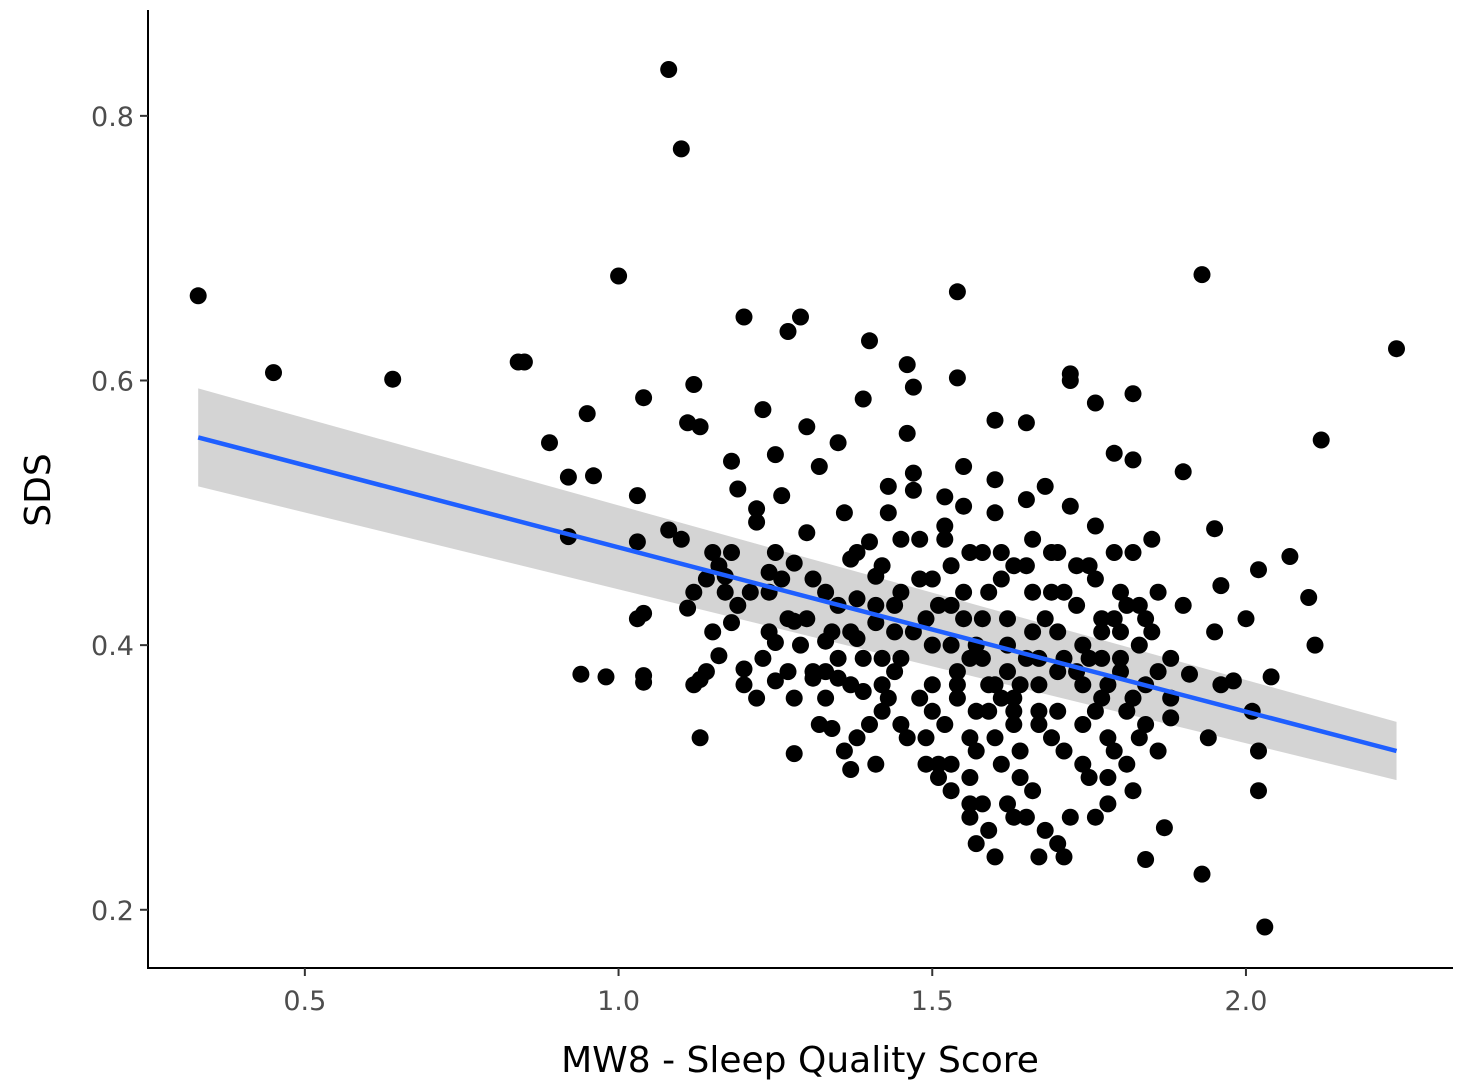 The image size is (1473, 1092). Describe the element at coordinates (112, 911) in the screenshot. I see `y-tick-label: 0.2` at that location.